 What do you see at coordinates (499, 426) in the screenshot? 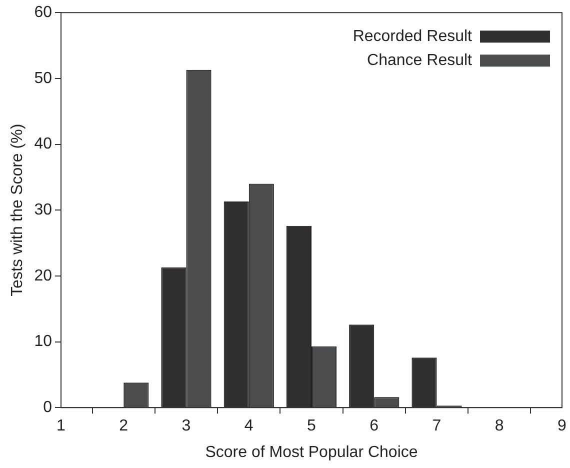
I see `x-tick-label: 8` at bounding box center [499, 426].